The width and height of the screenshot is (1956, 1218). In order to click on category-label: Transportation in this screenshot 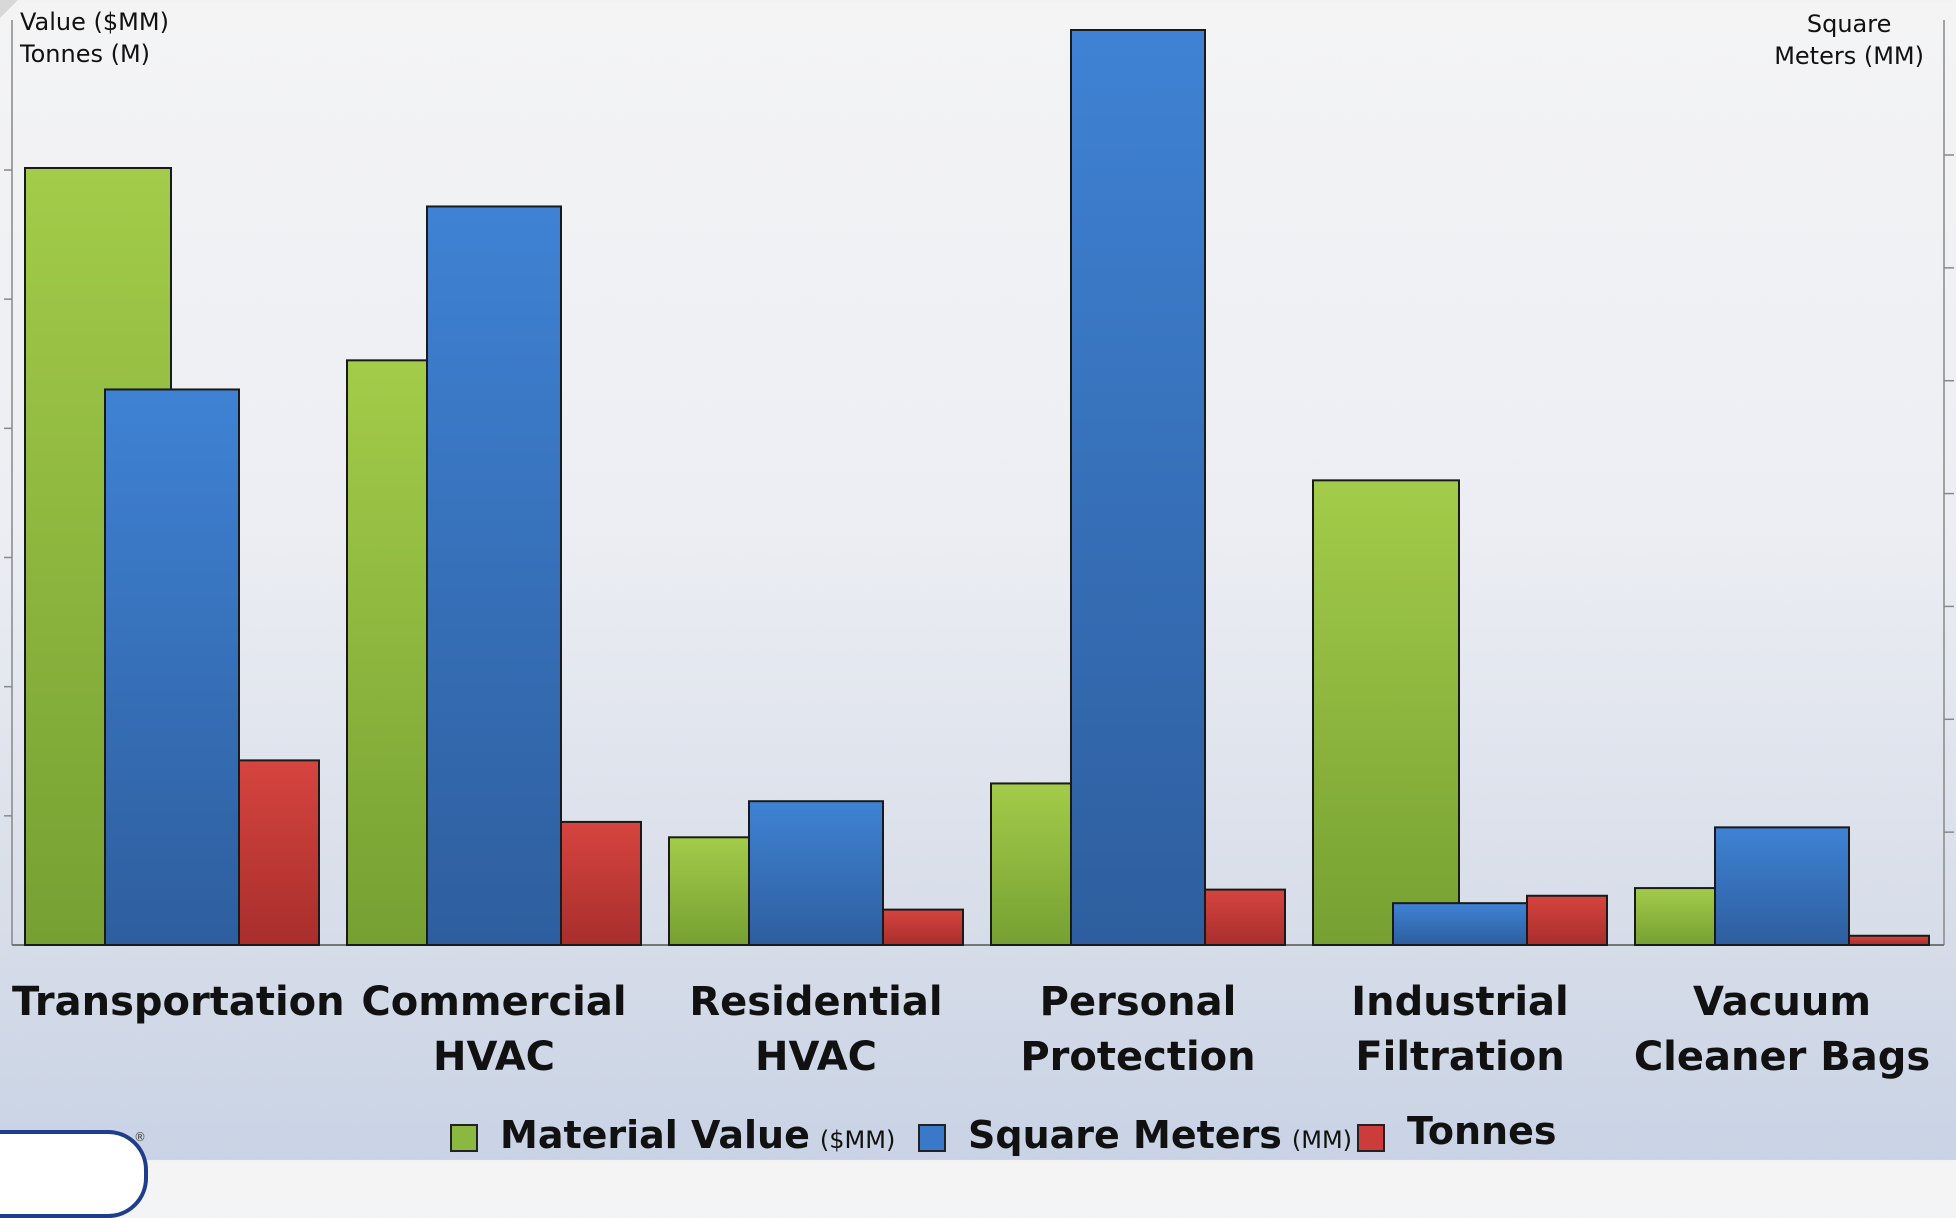, I will do `click(178, 1002)`.